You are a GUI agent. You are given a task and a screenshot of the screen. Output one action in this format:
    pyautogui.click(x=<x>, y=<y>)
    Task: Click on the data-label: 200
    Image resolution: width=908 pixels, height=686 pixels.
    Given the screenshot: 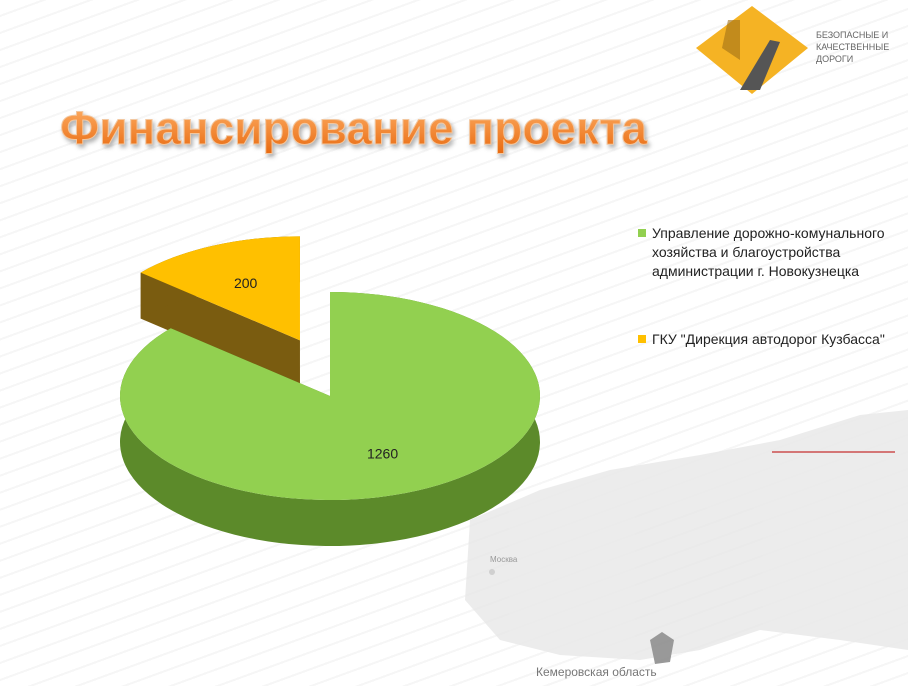 What is the action you would take?
    pyautogui.click(x=246, y=283)
    